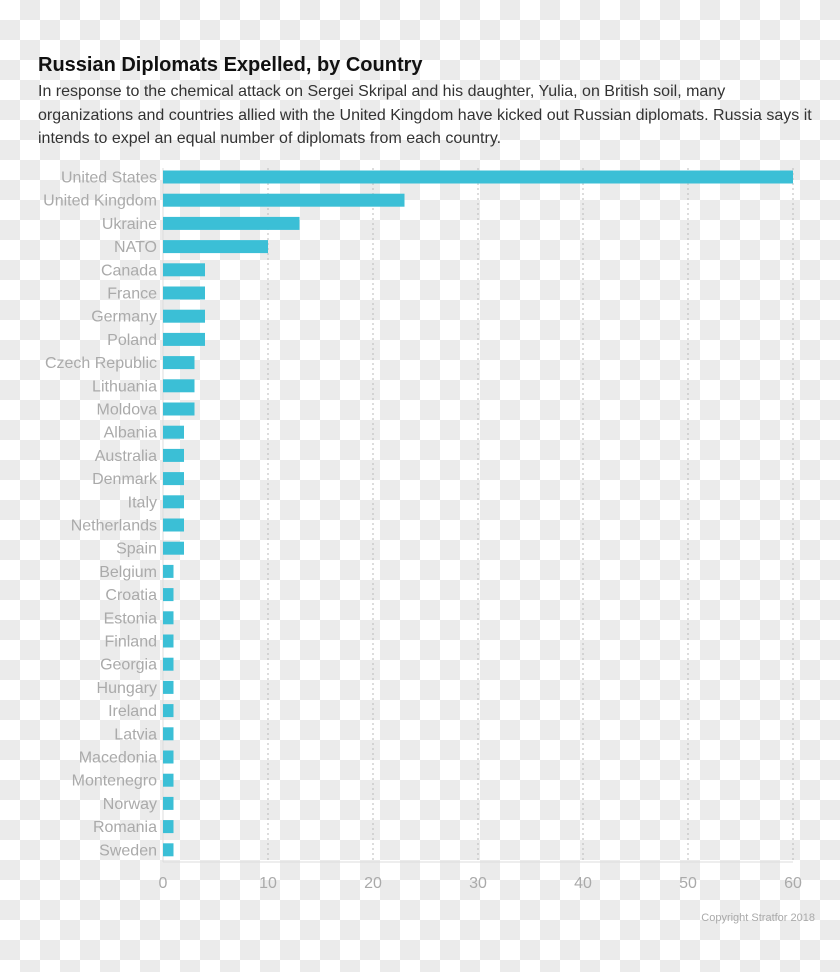  Describe the element at coordinates (114, 781) in the screenshot. I see `category-label: Montenegro` at that location.